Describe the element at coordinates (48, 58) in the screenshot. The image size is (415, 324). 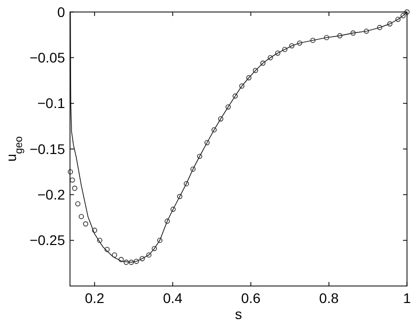
I see `y-tick-label: −0.05` at that location.